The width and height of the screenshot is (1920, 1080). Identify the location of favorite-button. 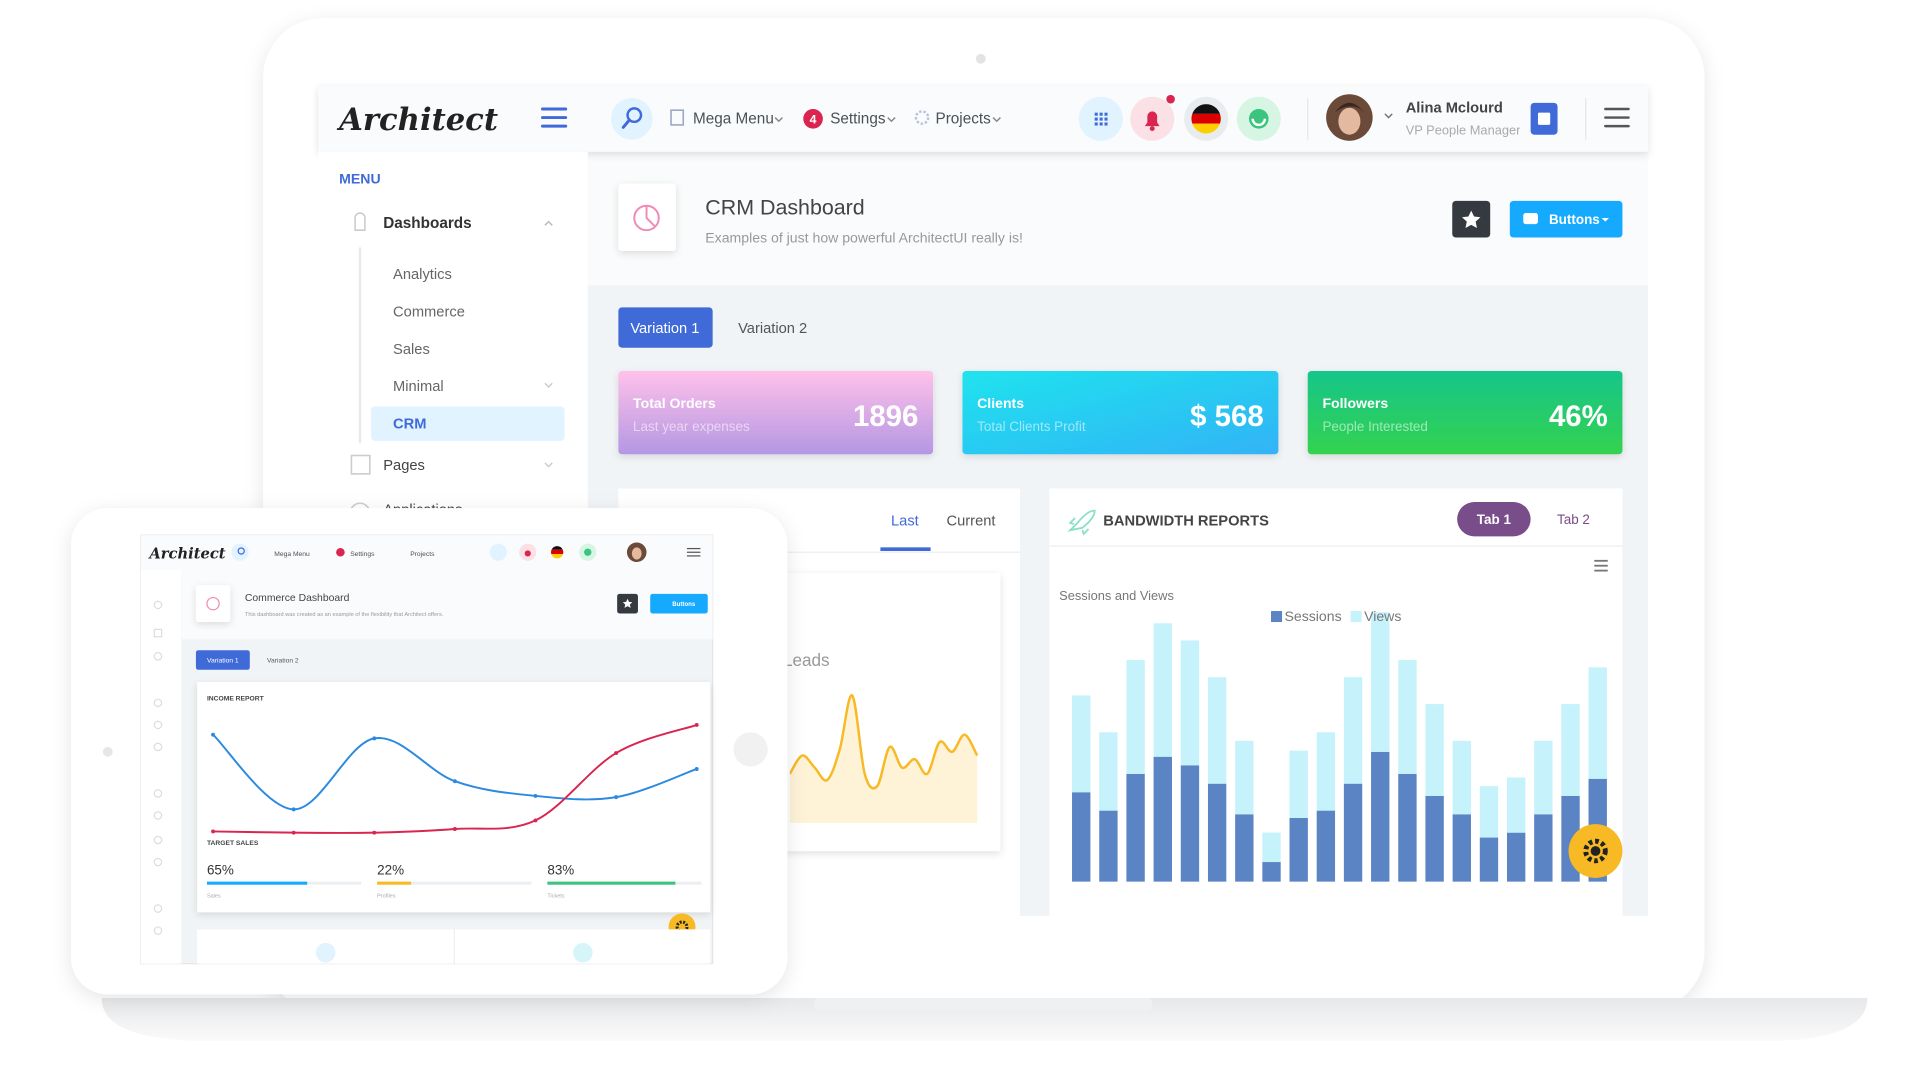
(1471, 219).